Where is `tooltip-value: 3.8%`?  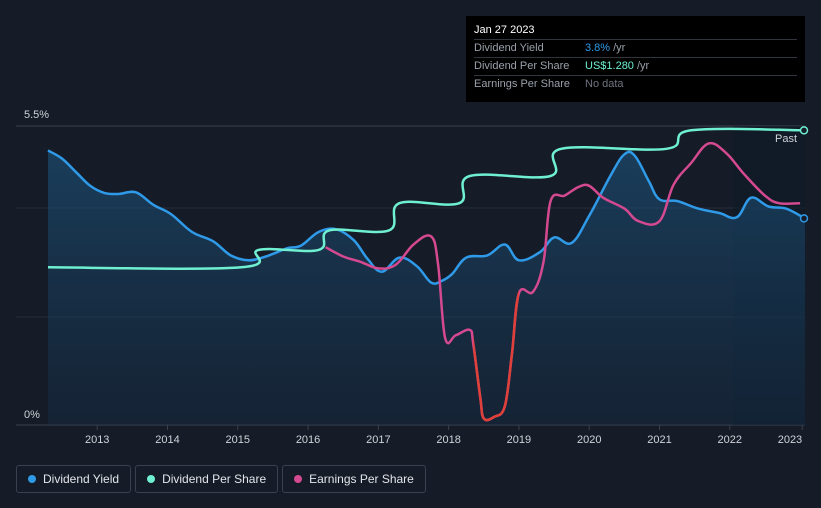
tooltip-value: 3.8% is located at coordinates (598, 48).